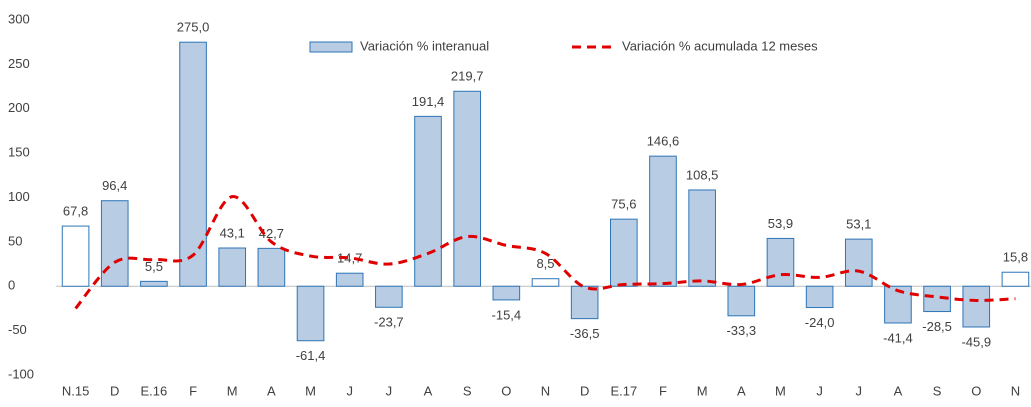 The width and height of the screenshot is (1031, 407). Describe the element at coordinates (702, 174) in the screenshot. I see `data-label: 108,5` at that location.